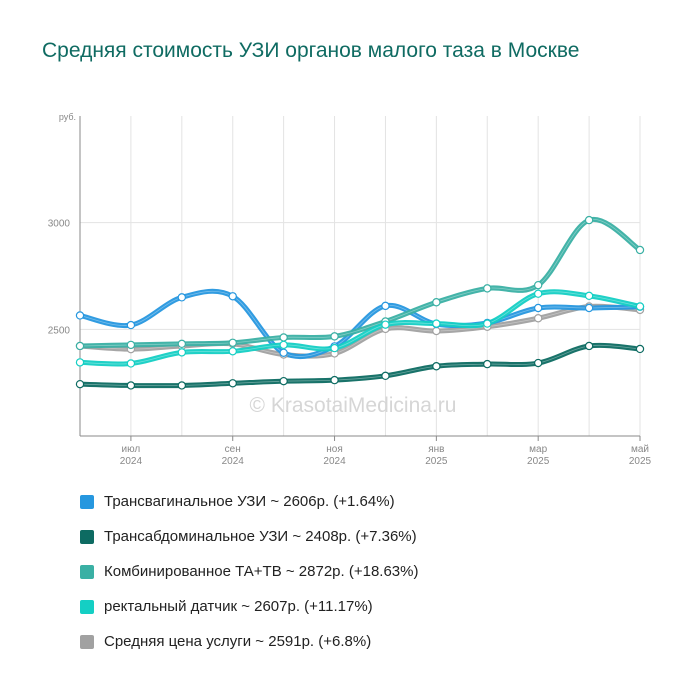 This screenshot has height=680, width=700. Describe the element at coordinates (436, 449) in the screenshot. I see `x-tick-label-month: янв` at that location.